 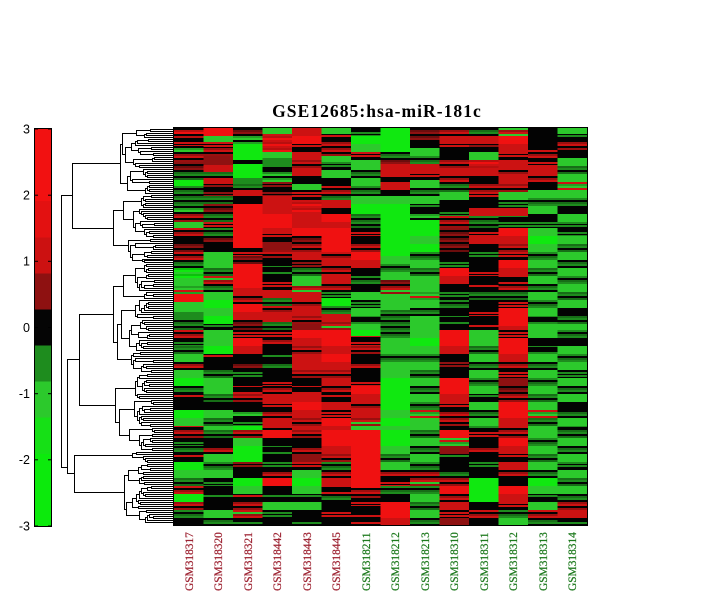 I want to click on svg-text: 1, so click(x=26, y=262).